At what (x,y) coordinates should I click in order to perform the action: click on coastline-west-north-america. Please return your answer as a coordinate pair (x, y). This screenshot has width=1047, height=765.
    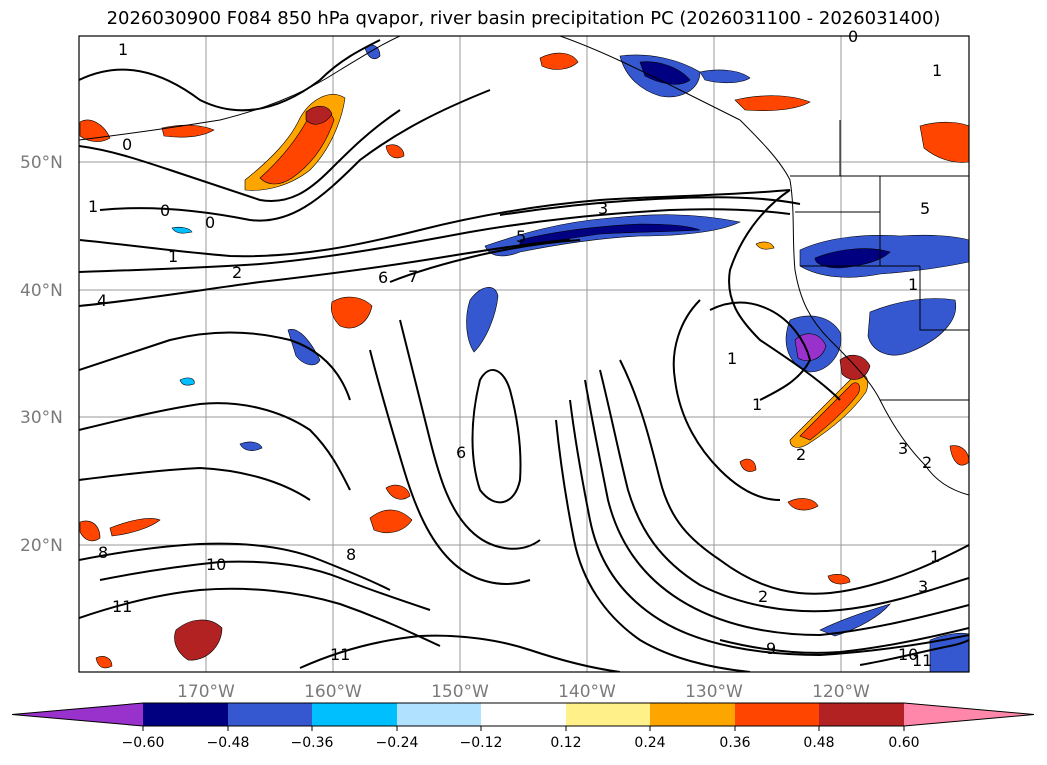
    Looking at the image, I should click on (854, 307).